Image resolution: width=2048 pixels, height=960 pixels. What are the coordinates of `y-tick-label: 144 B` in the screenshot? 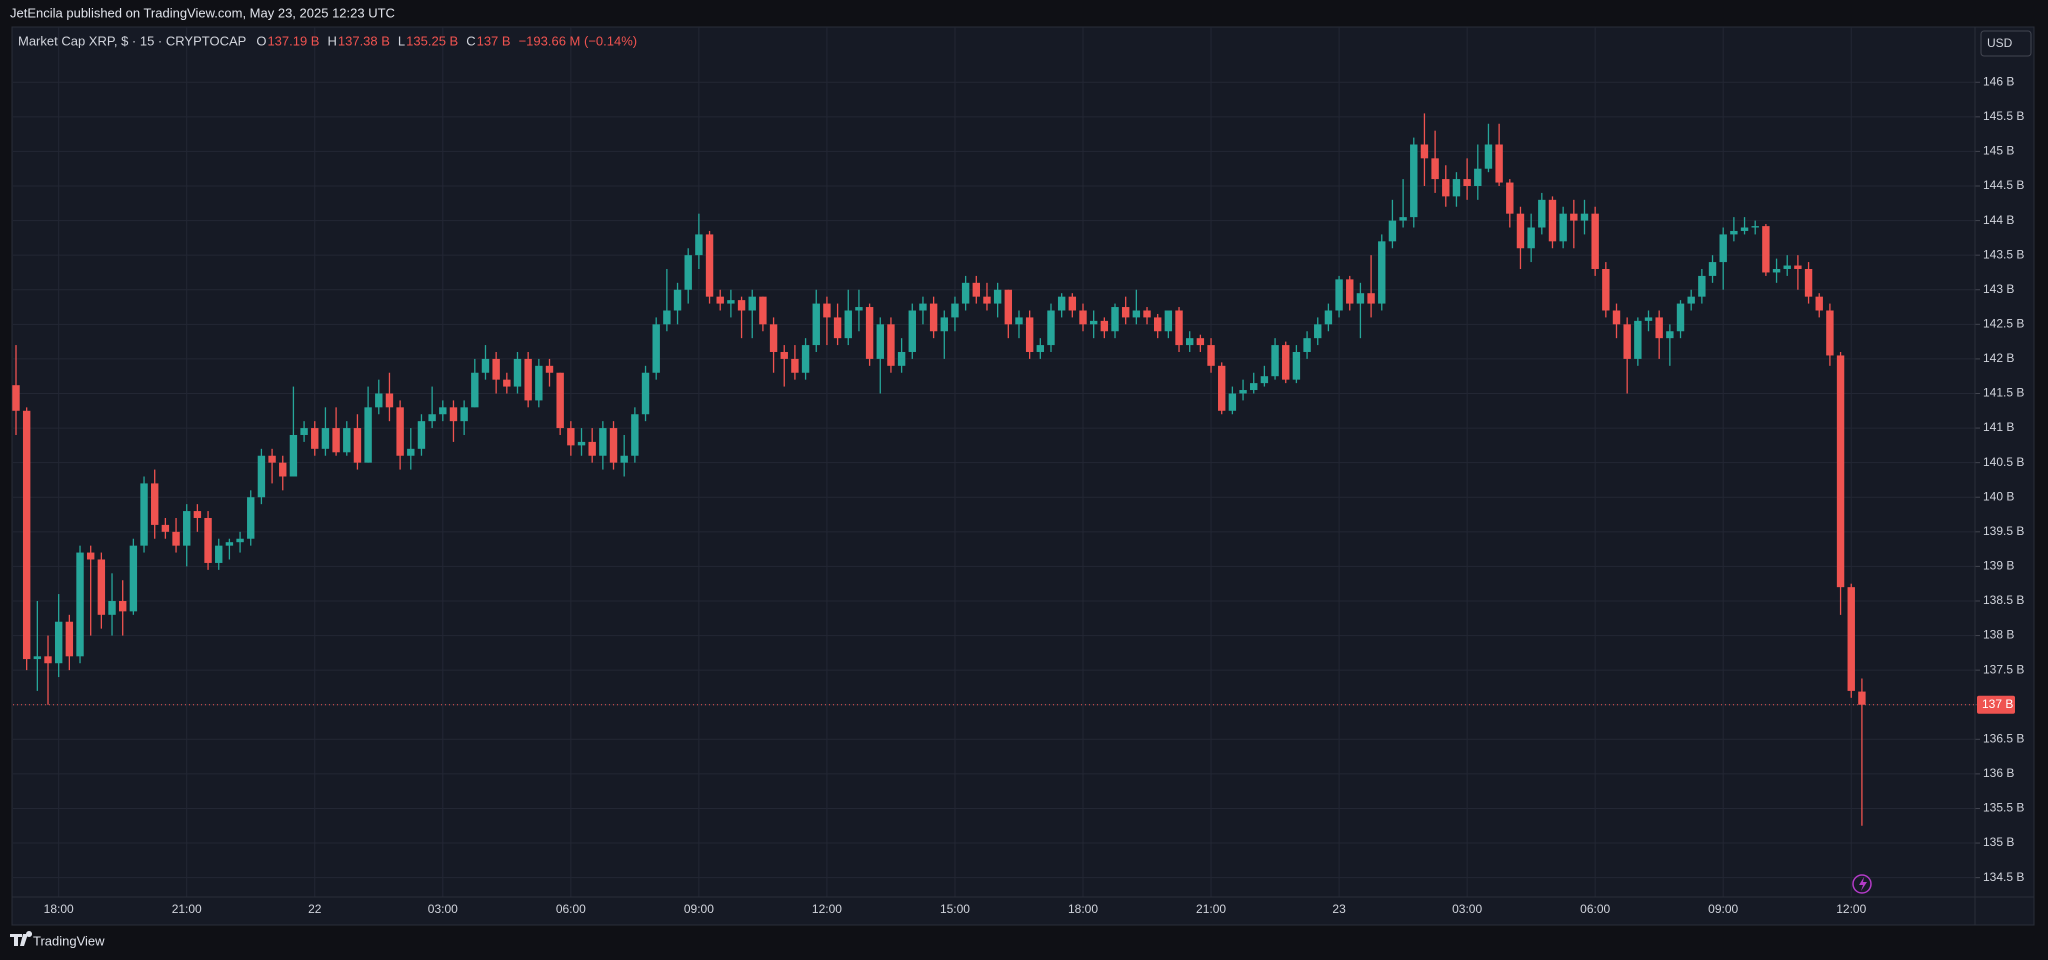 It's located at (1998, 220).